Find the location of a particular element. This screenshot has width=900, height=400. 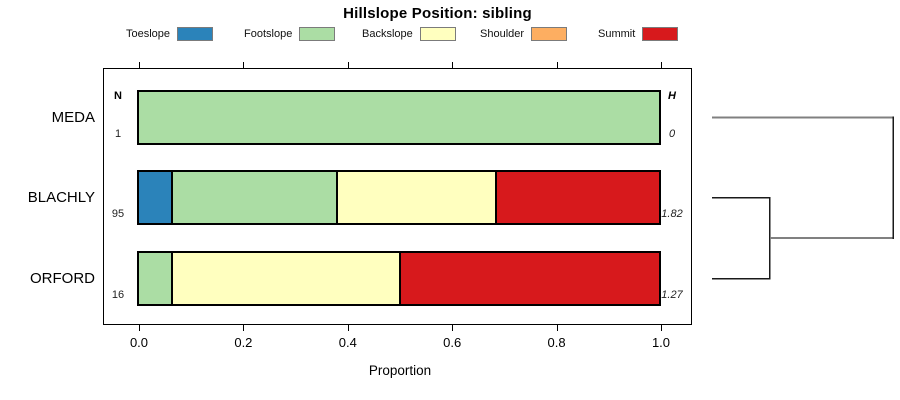

stacked-bar-orford is located at coordinates (399, 278).